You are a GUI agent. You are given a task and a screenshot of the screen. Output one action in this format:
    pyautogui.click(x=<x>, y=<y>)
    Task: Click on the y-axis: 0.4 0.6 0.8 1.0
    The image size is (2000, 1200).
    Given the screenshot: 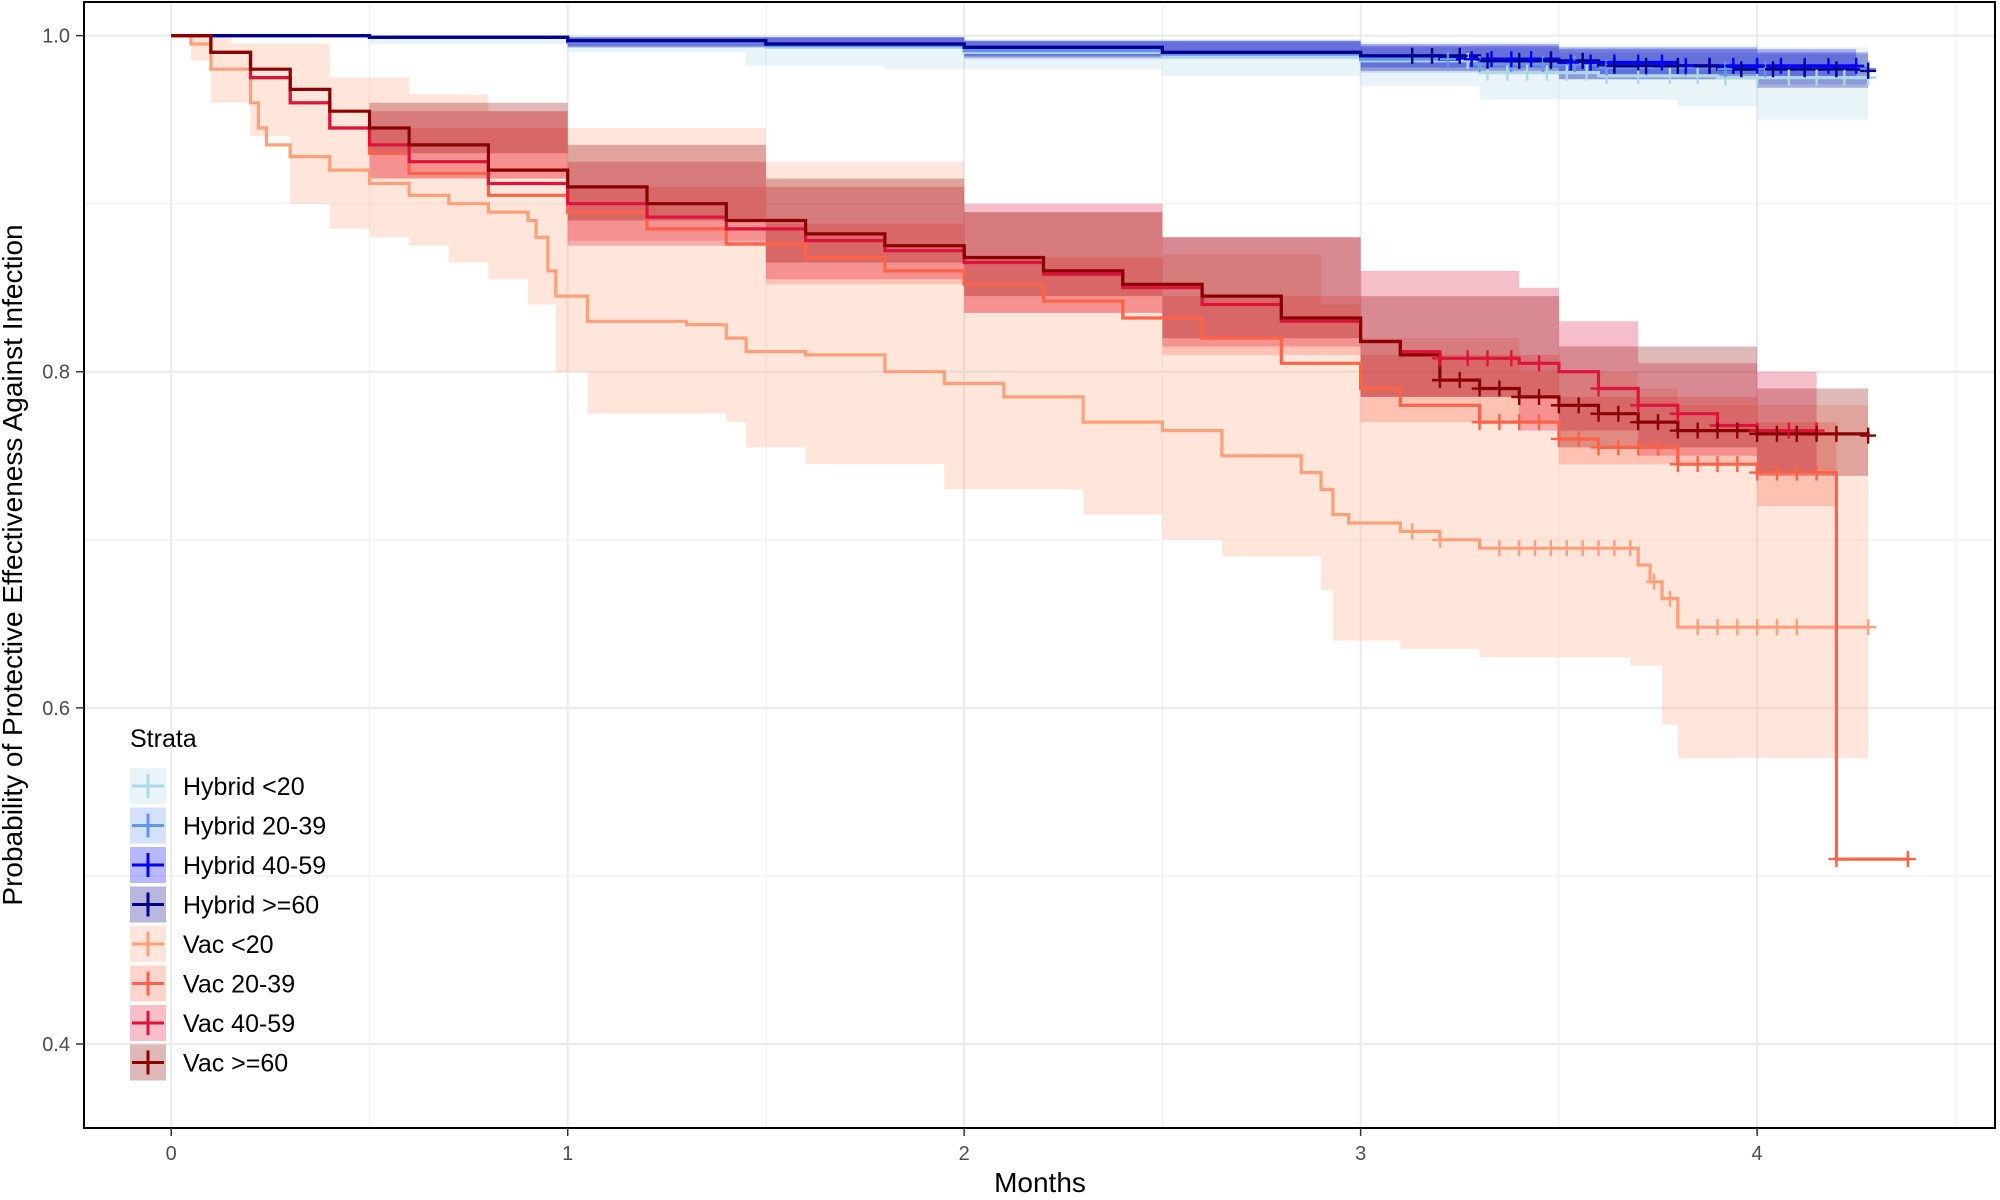 What is the action you would take?
    pyautogui.click(x=63, y=541)
    